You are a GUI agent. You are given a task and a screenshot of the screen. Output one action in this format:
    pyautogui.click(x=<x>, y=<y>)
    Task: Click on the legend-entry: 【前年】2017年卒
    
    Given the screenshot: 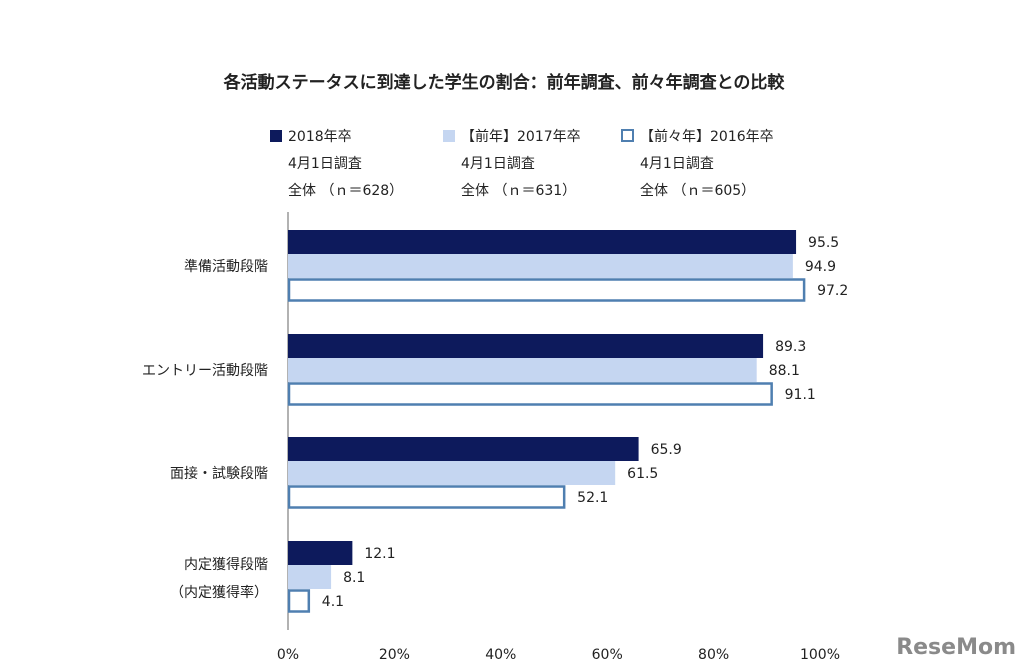 What is the action you would take?
    pyautogui.click(x=521, y=136)
    